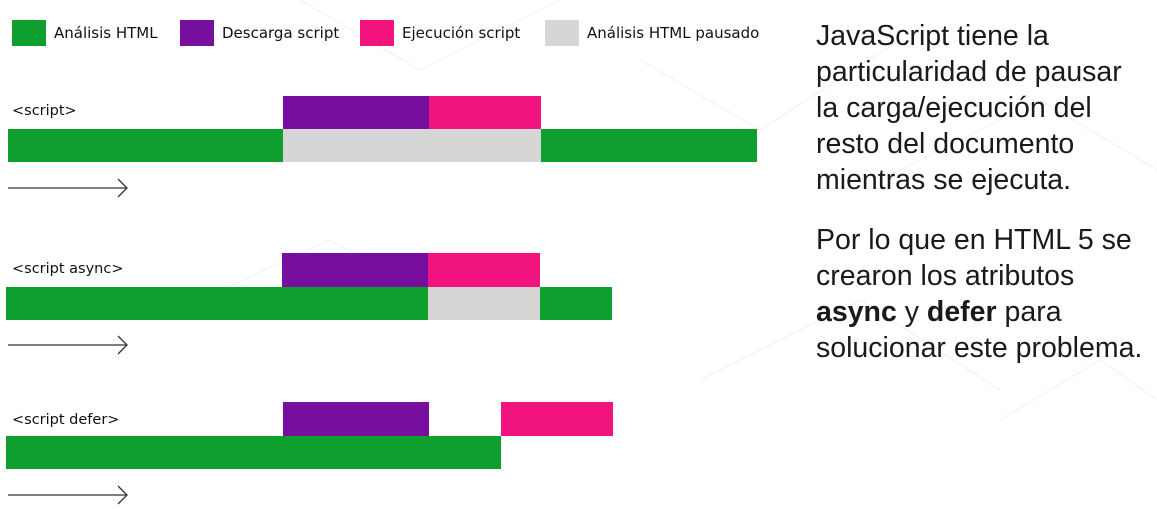  What do you see at coordinates (44, 111) in the screenshot?
I see `row-label-script: <script>` at bounding box center [44, 111].